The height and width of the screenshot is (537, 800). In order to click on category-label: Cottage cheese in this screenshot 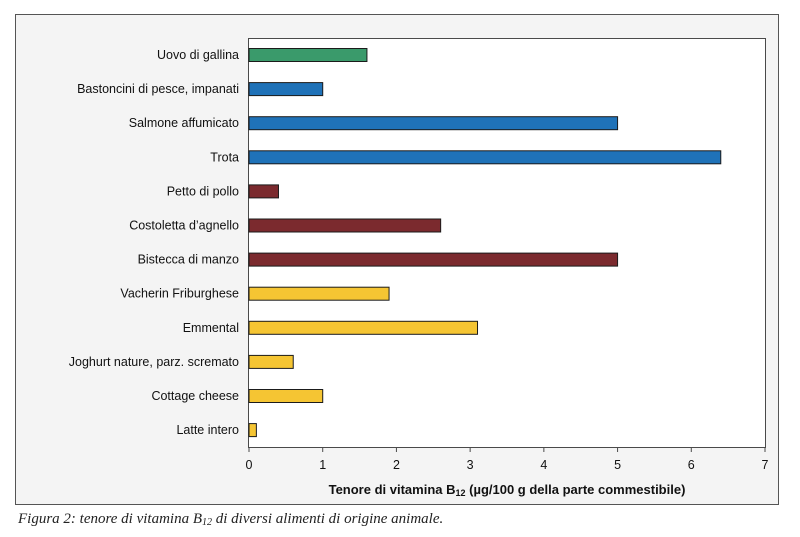, I will do `click(195, 396)`.